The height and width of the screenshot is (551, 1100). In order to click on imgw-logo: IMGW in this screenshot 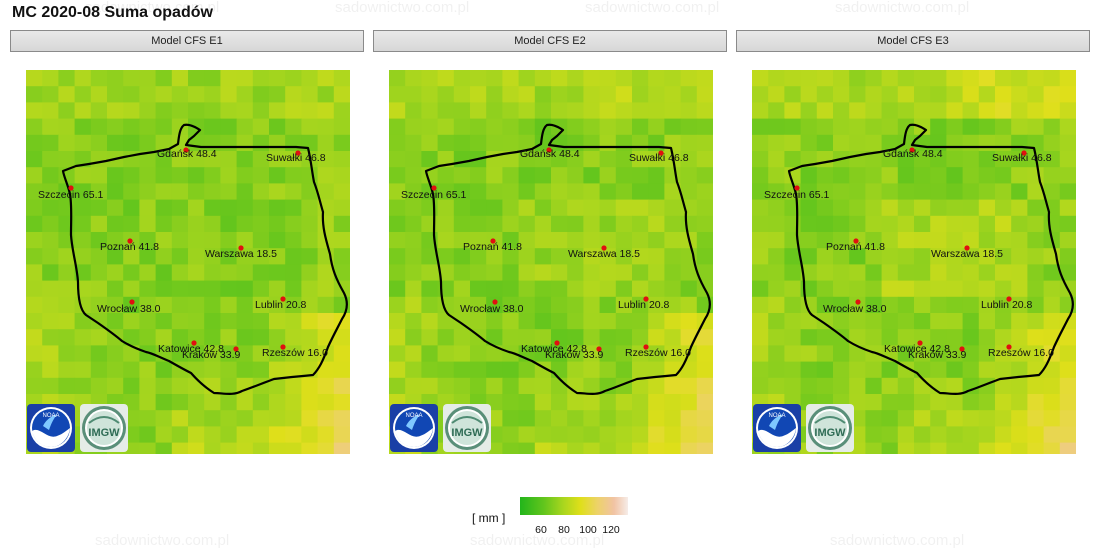, I will do `click(830, 428)`.